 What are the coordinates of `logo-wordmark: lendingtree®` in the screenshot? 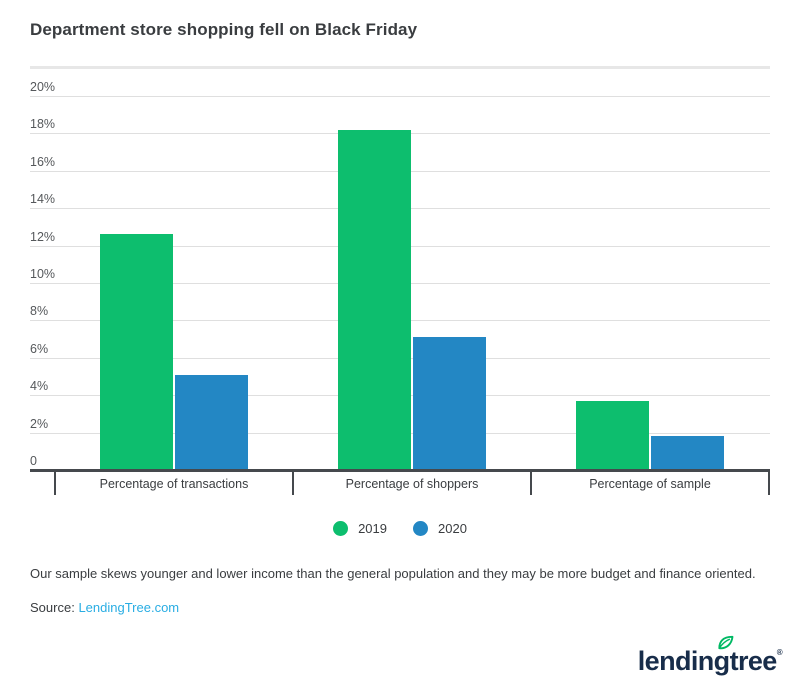 It's located at (710, 655).